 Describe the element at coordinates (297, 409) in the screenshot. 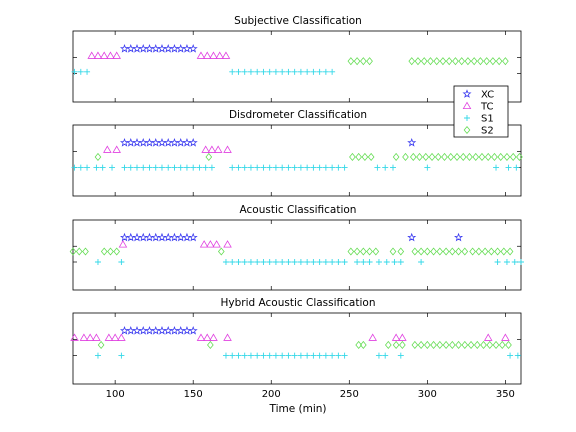

I see `x-axis-label: Time (min)` at that location.